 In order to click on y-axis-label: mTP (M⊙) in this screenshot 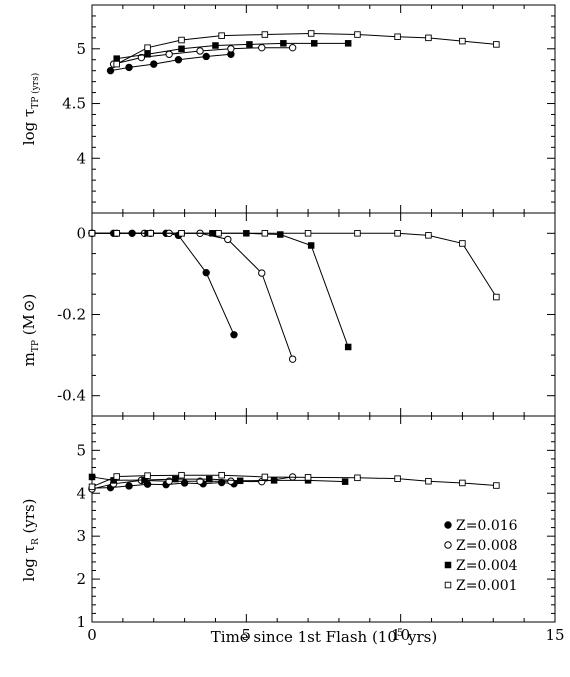, I will do `click(30, 330)`.